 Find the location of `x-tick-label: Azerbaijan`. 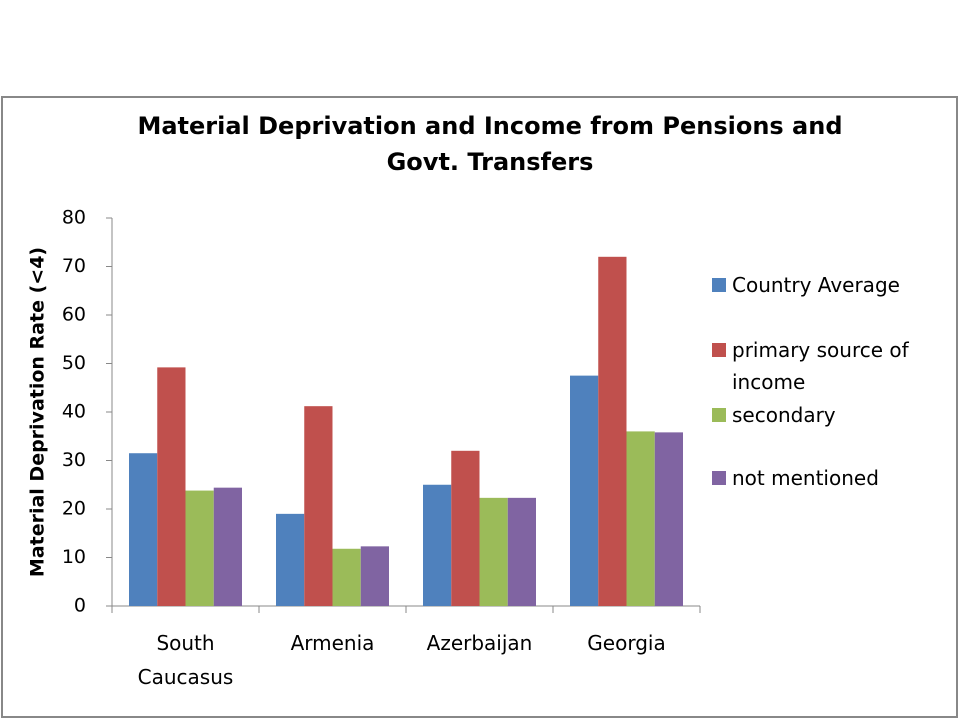

x-tick-label: Azerbaijan is located at coordinates (479, 643).